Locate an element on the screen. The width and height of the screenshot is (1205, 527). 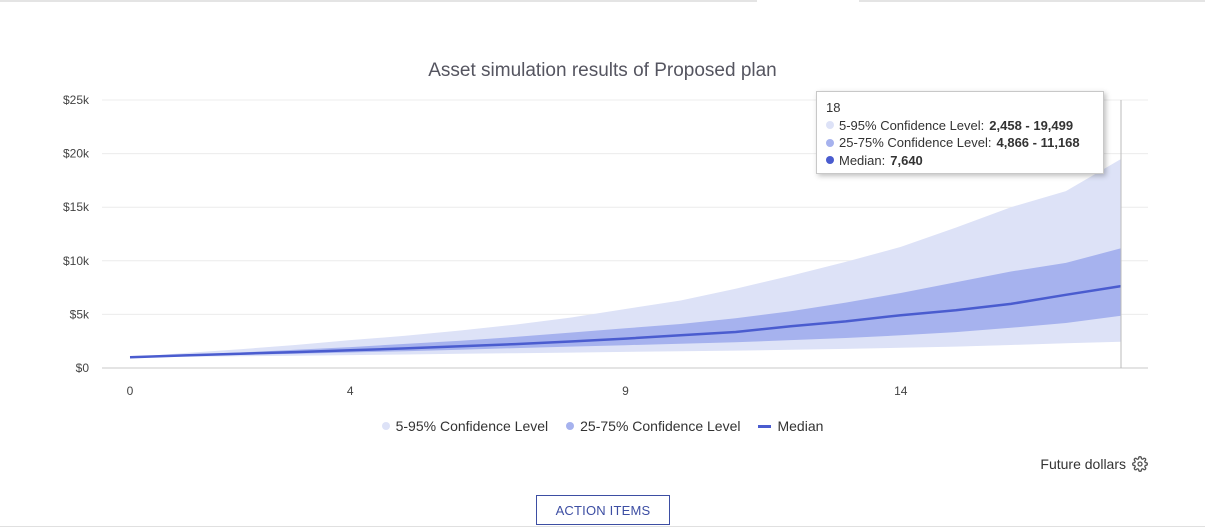
y-tick-label: $20k is located at coordinates (76, 154).